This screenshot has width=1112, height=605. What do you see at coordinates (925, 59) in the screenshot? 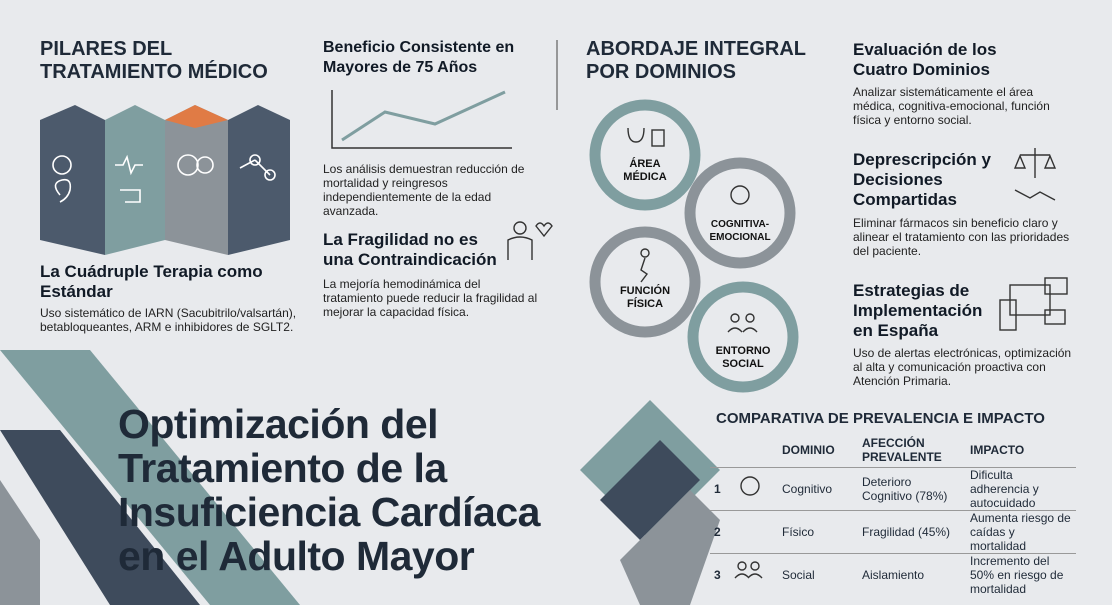
I see `section-title: Evaluación de los Cuatro Dominios` at bounding box center [925, 59].